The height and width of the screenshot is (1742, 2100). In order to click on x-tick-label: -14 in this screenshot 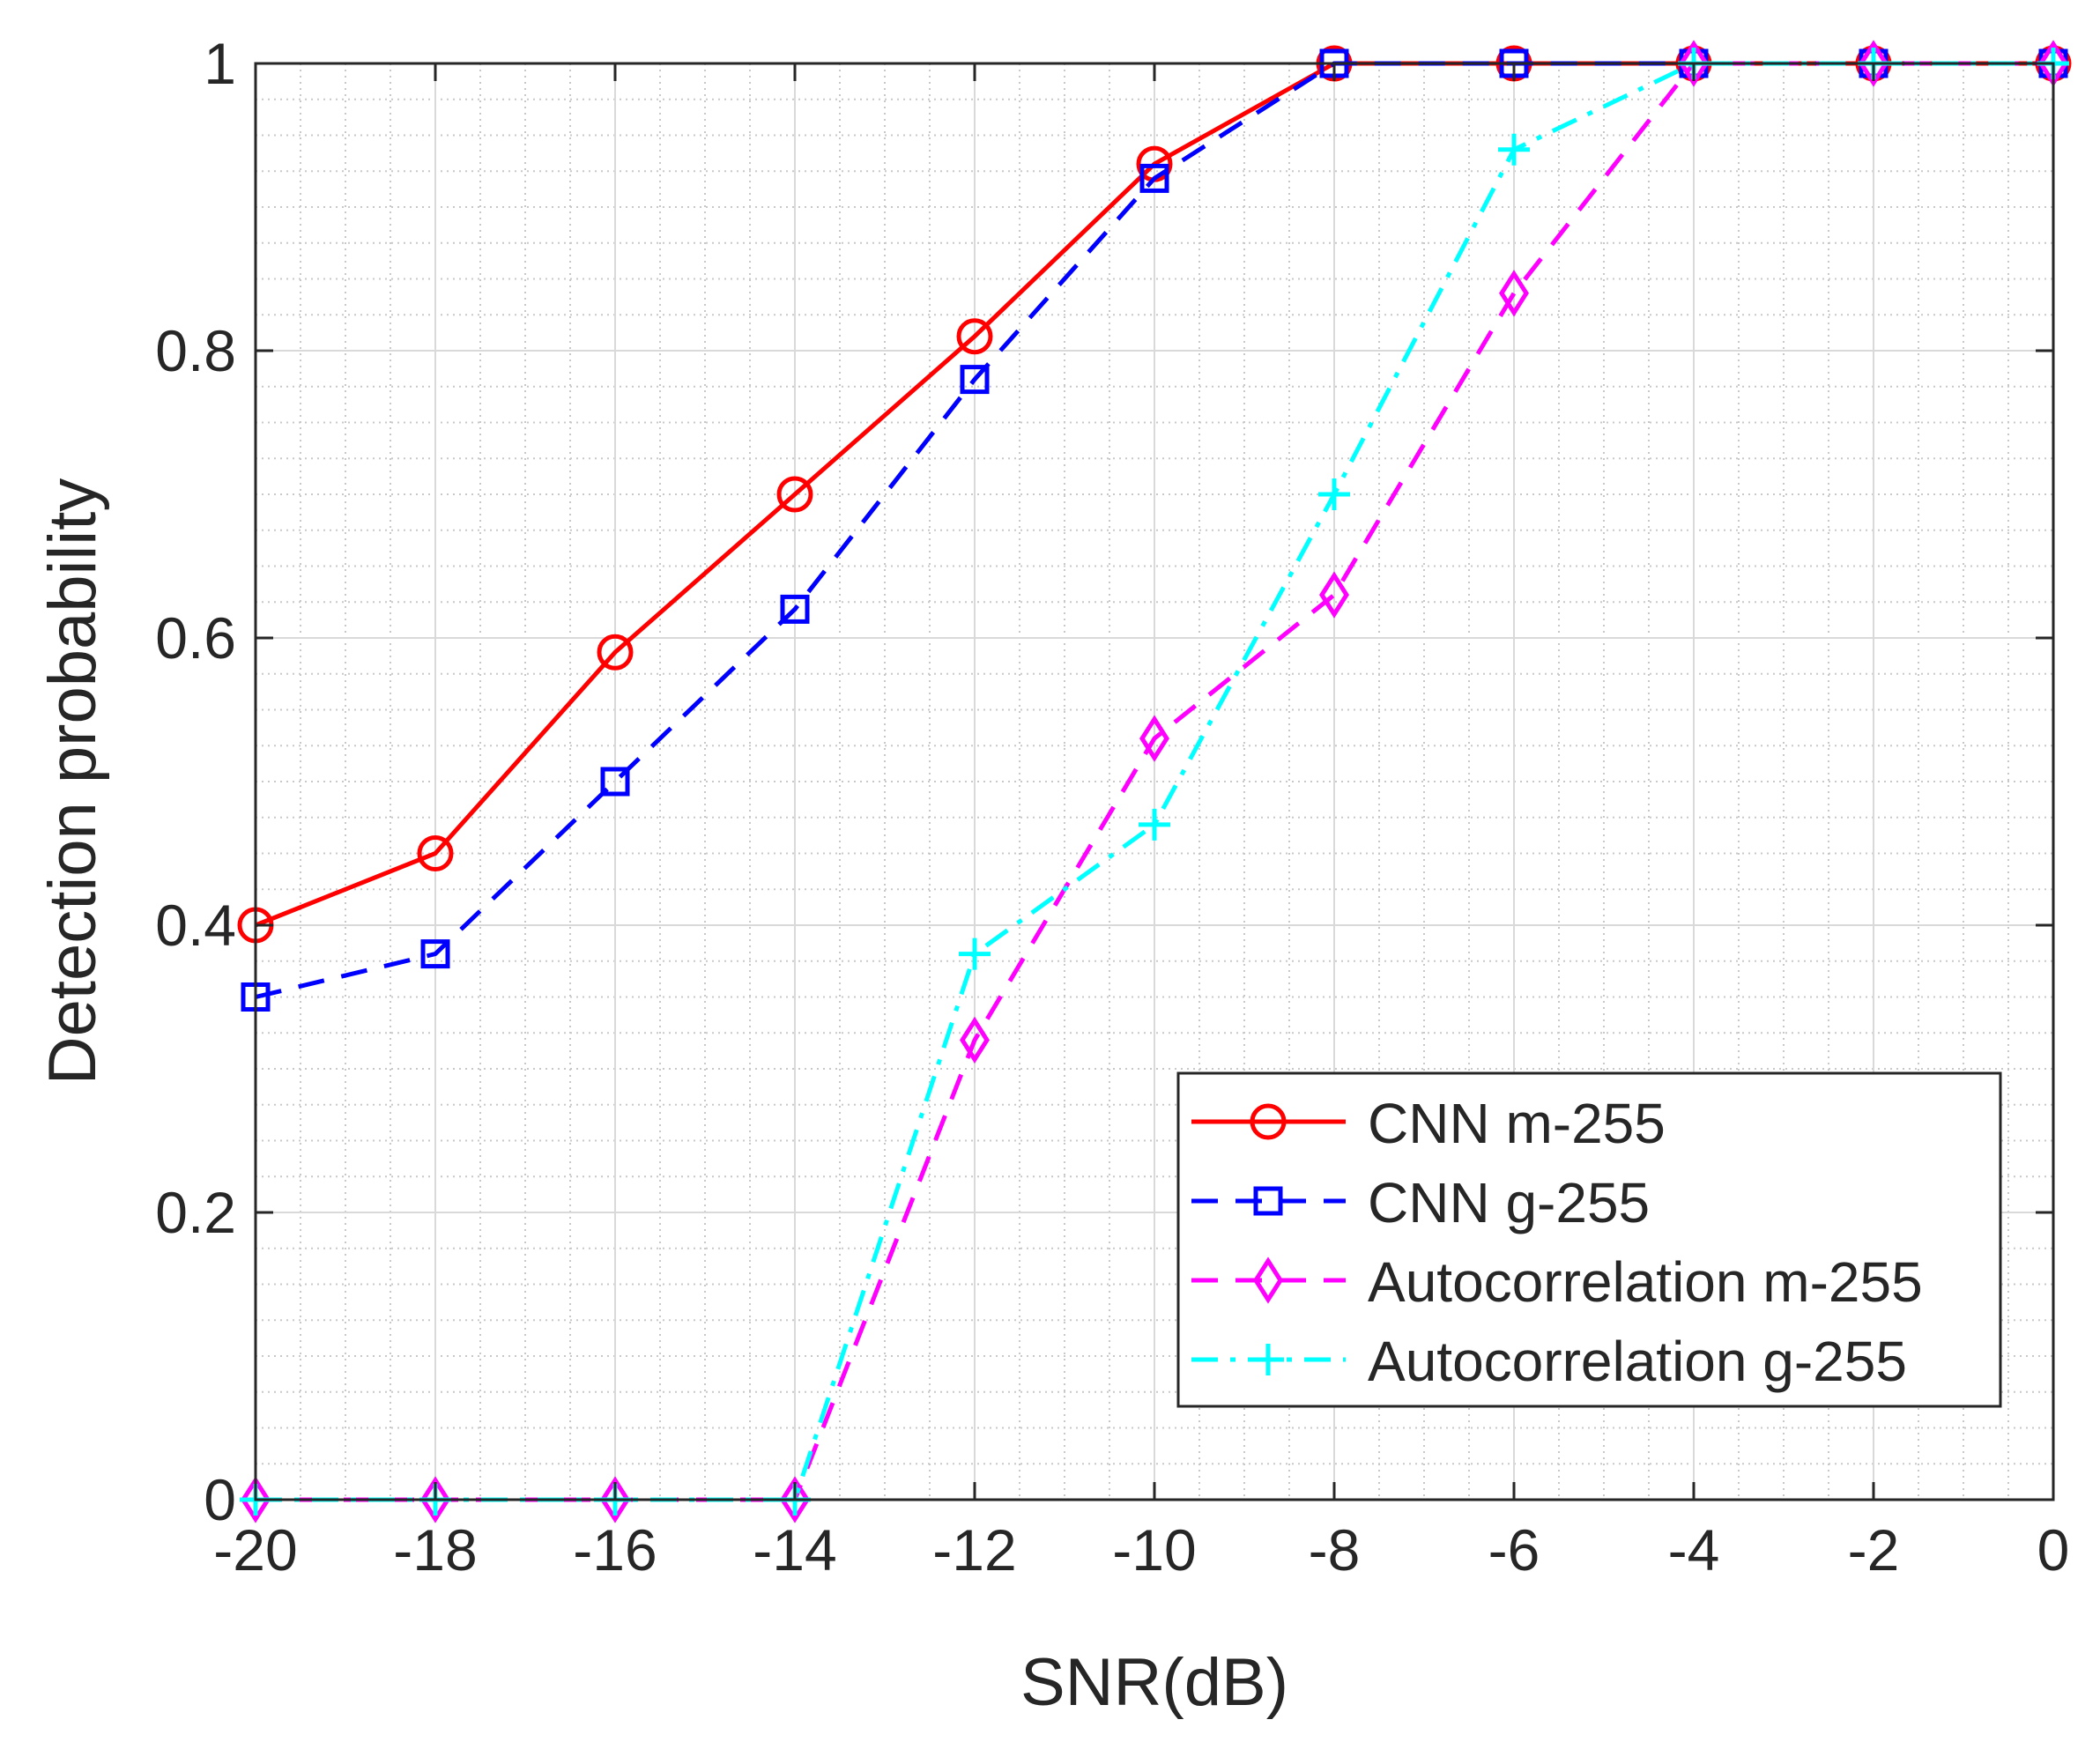, I will do `click(794, 1550)`.